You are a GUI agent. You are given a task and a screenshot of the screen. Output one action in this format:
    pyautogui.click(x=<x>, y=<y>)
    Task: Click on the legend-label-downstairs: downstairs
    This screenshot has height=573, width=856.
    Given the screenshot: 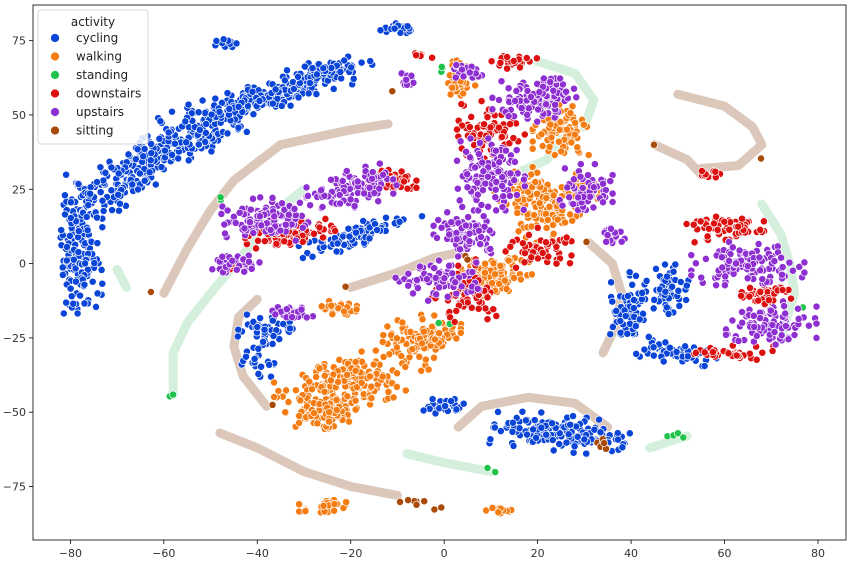 What is the action you would take?
    pyautogui.click(x=108, y=94)
    